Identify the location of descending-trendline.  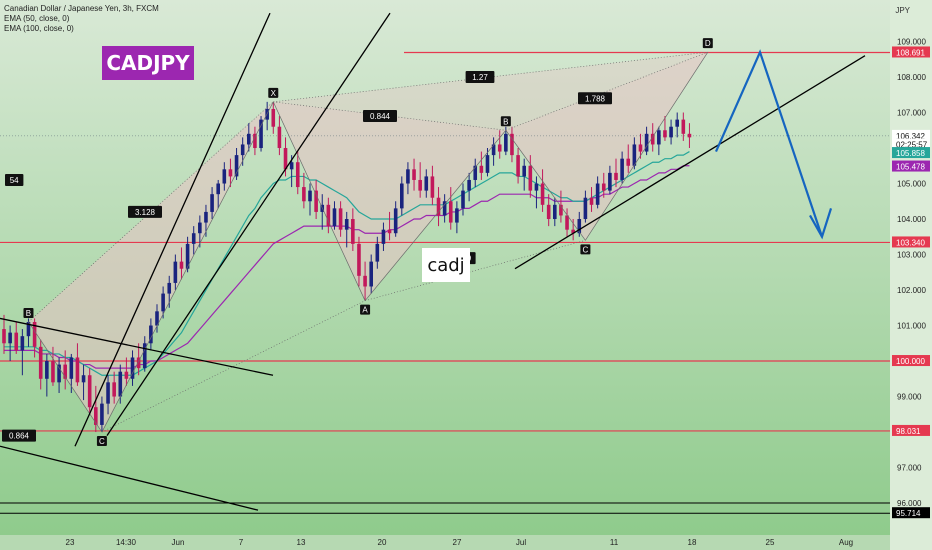
(137, 346).